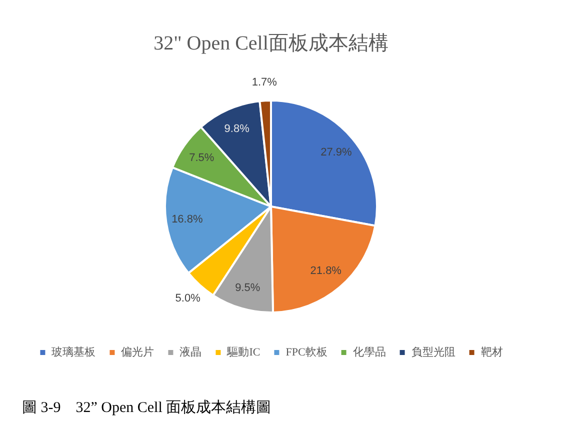 The image size is (583, 438). Describe the element at coordinates (307, 352) in the screenshot. I see `legend-label: FPC軟板` at that location.